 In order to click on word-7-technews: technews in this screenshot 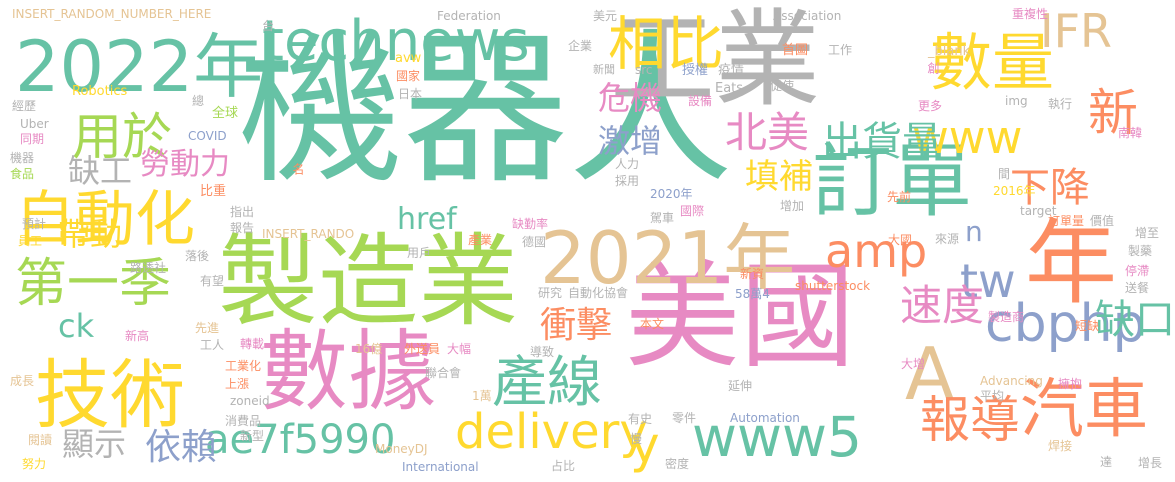, I will do `click(396, 41)`.